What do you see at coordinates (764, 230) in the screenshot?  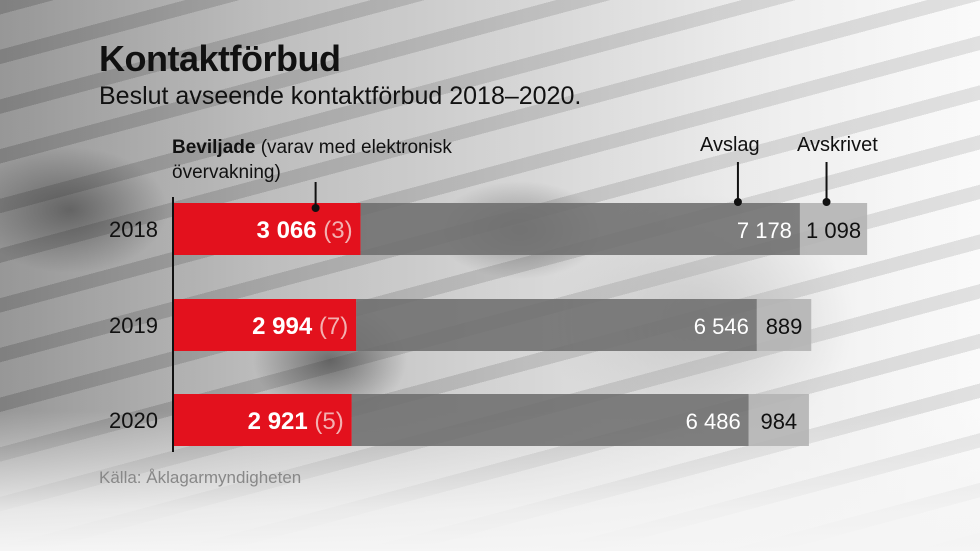 I see `value-label-avslag: 7 178` at bounding box center [764, 230].